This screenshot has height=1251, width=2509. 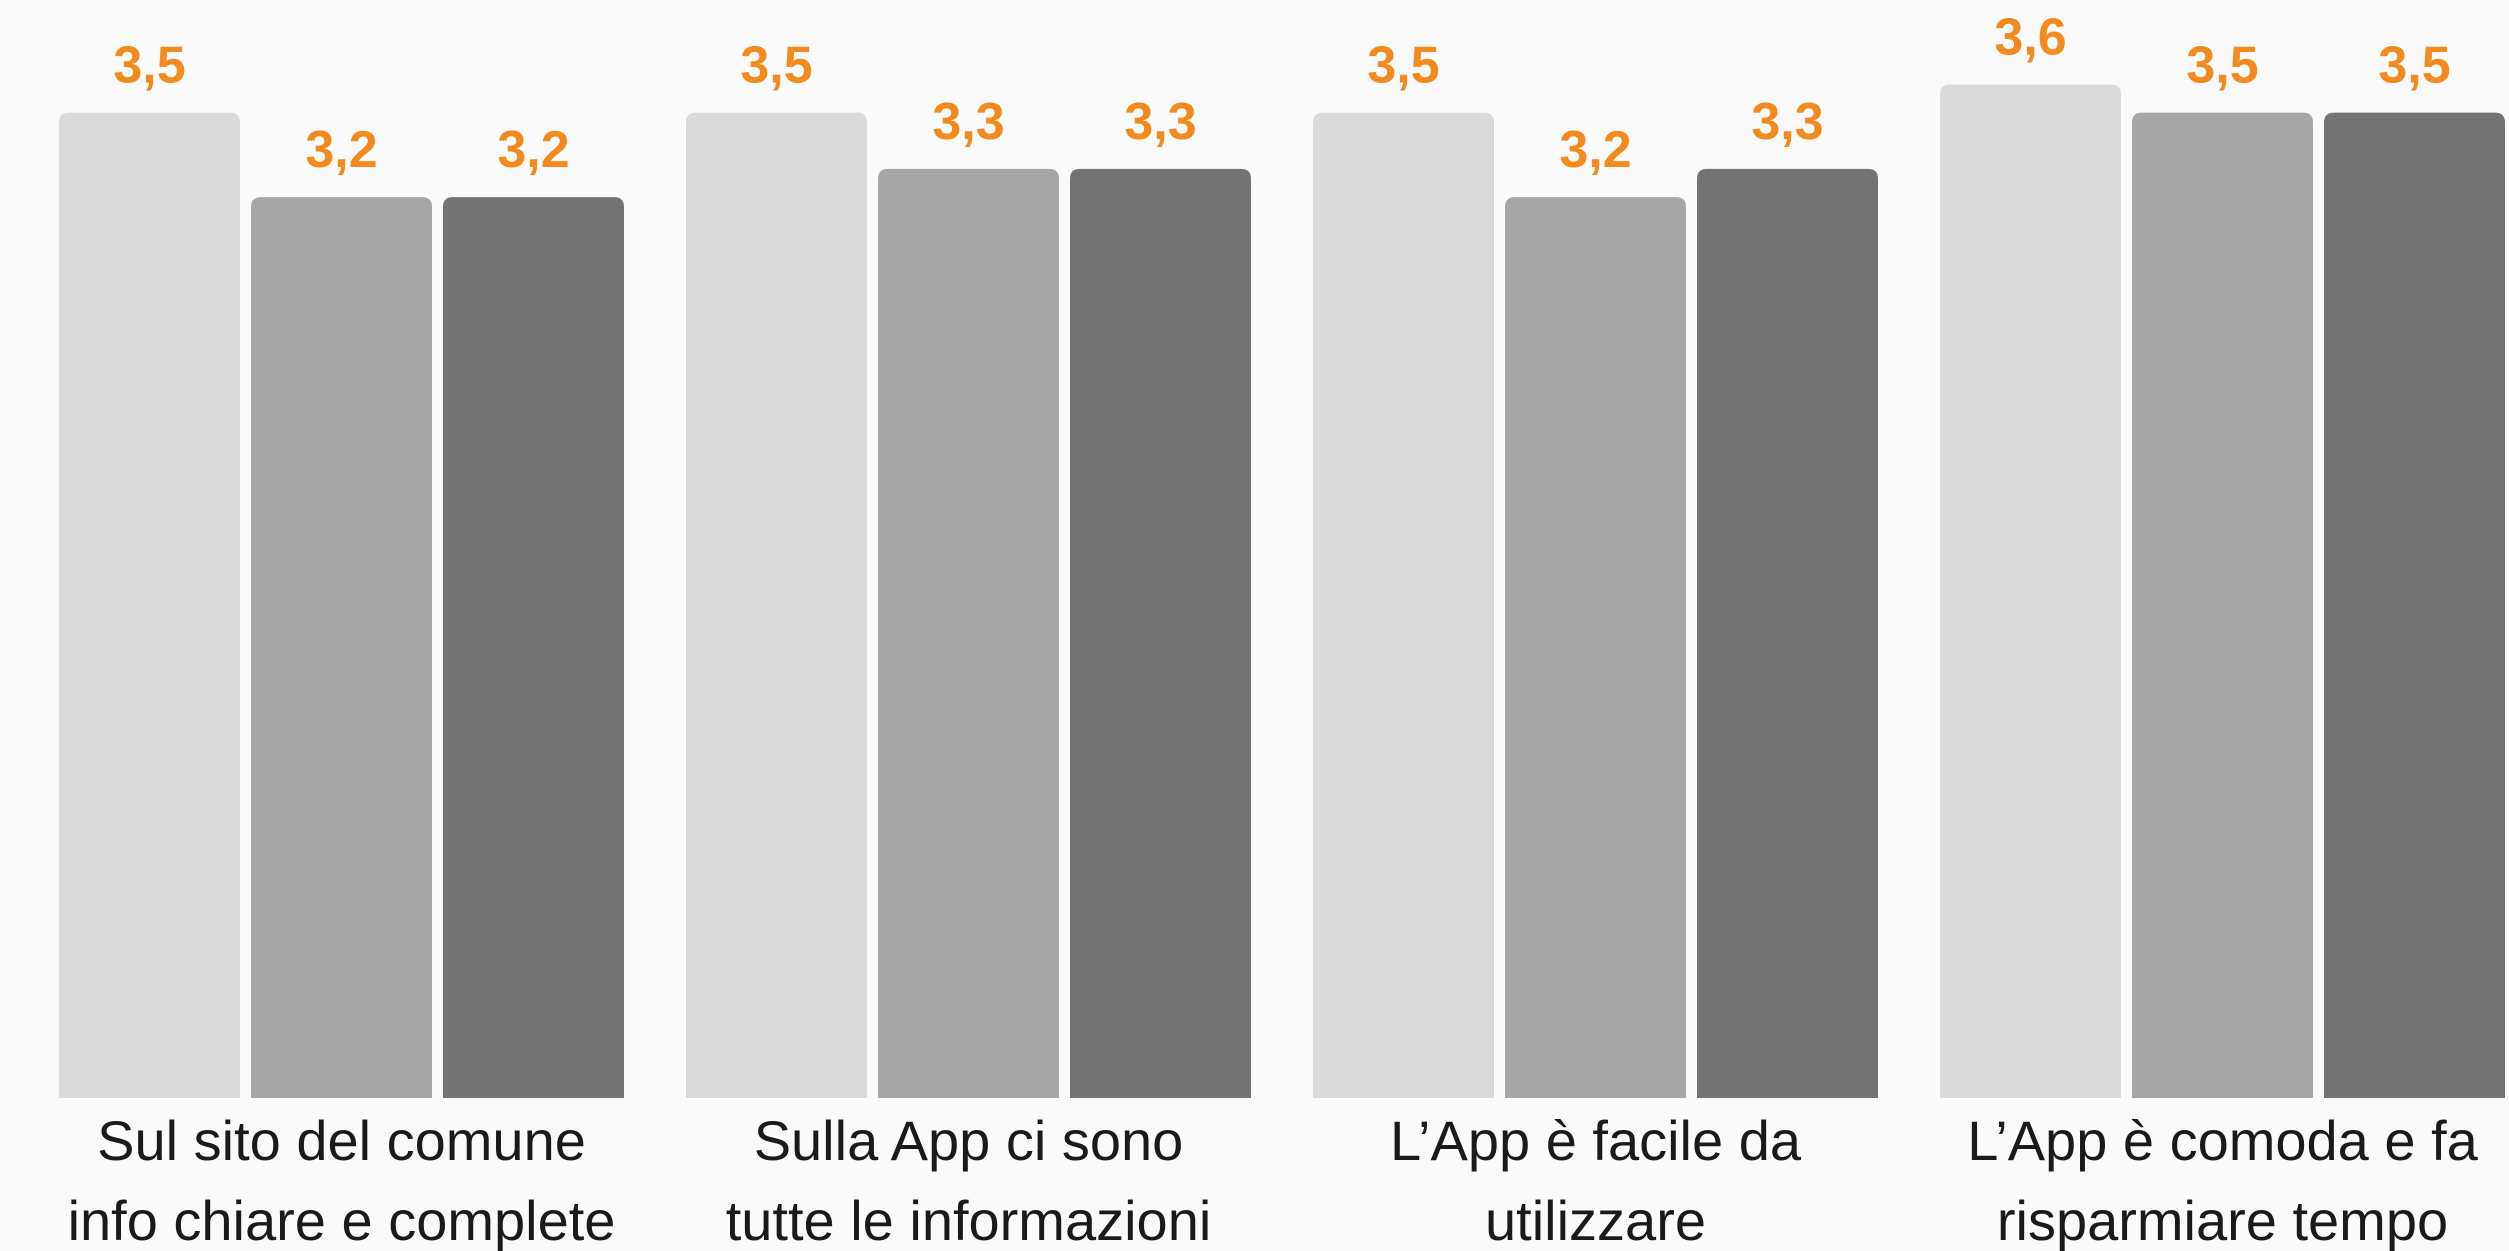 I want to click on x-tick-label-line: utilizzare, so click(x=1595, y=1220).